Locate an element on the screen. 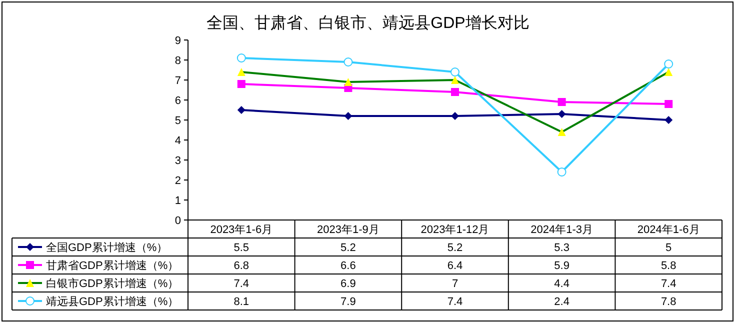  y-tick-label: 6 is located at coordinates (177, 101).